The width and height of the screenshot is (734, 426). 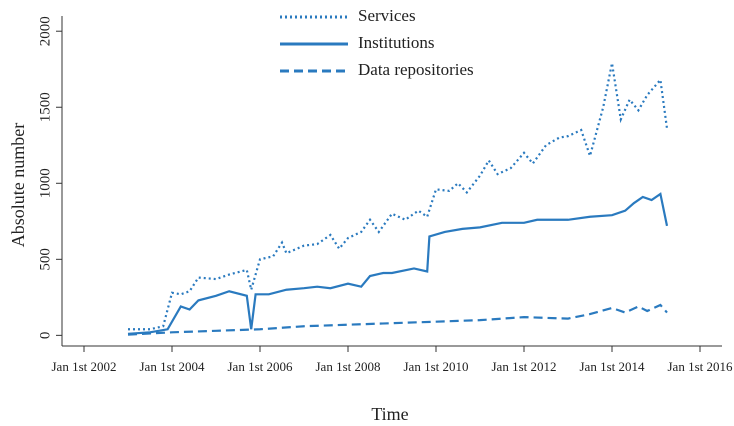 What do you see at coordinates (436, 366) in the screenshot?
I see `x-tick-label: Jan 1st 2010` at bounding box center [436, 366].